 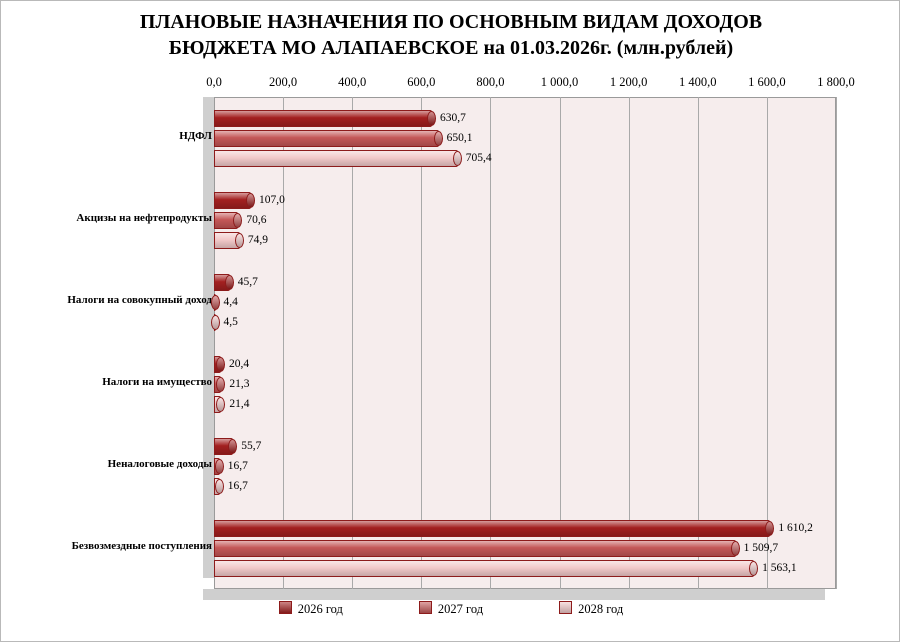 I want to click on bar-value-label: 1 509,7, so click(x=761, y=547).